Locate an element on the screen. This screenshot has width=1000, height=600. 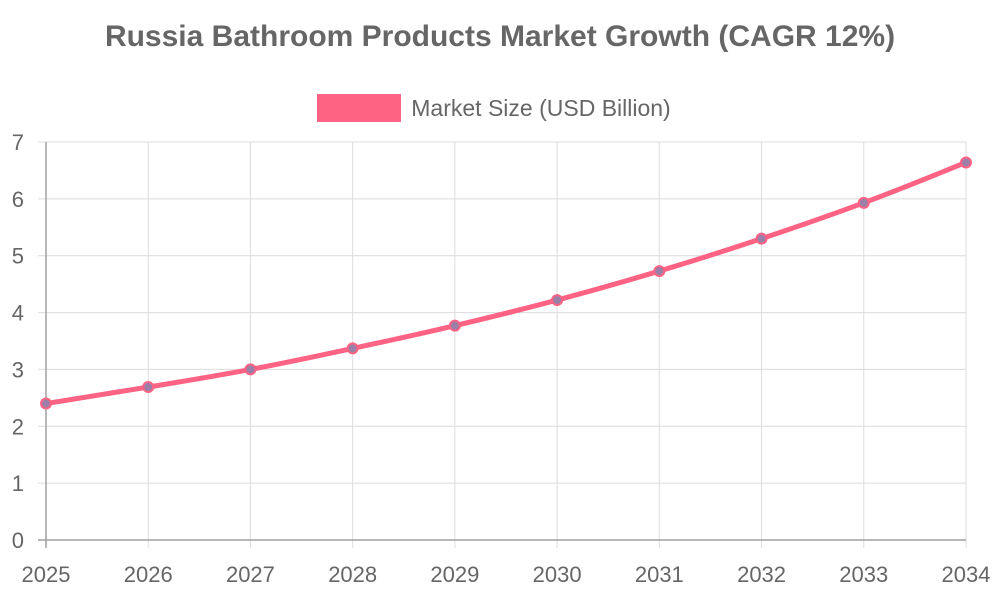
y-tick-label: 5 is located at coordinates (18, 256).